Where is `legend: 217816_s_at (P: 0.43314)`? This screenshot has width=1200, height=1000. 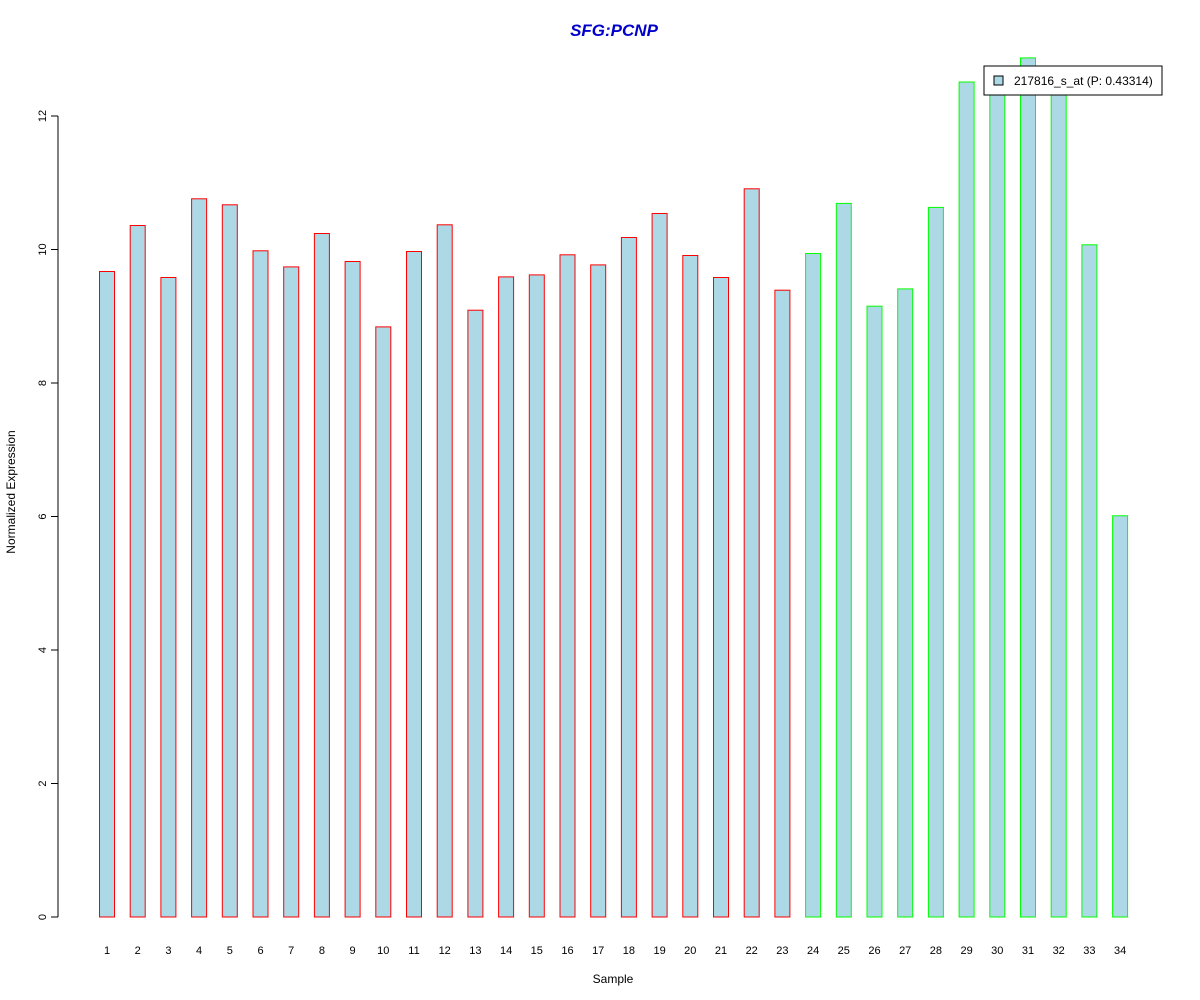
legend: 217816_s_at (P: 0.43314) is located at coordinates (1073, 80).